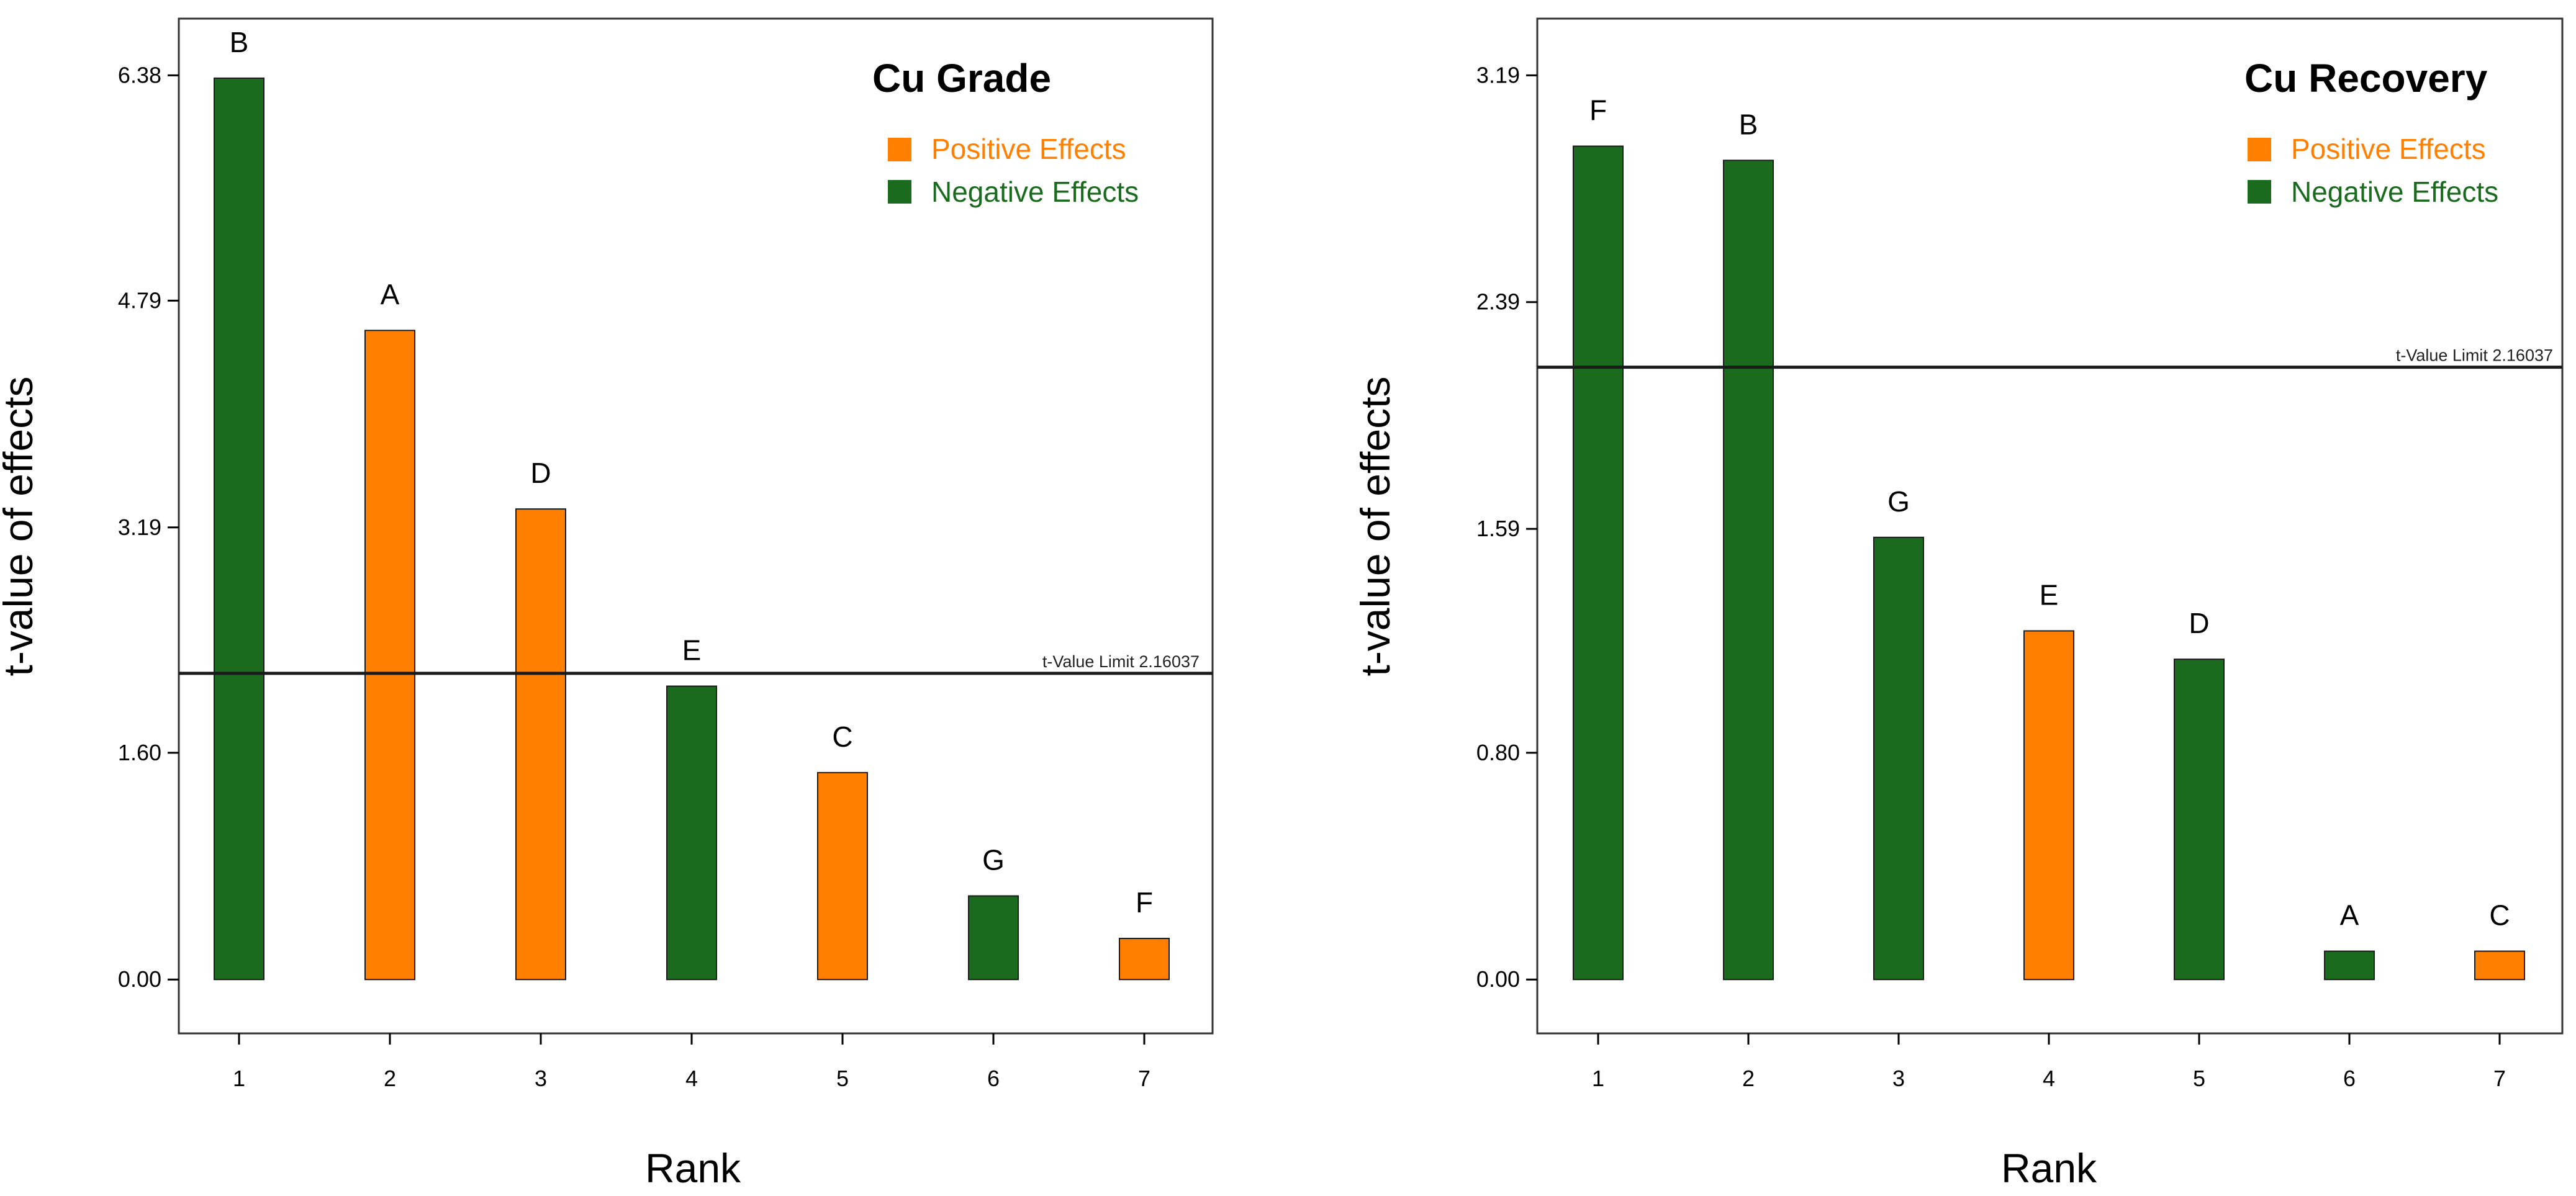 The width and height of the screenshot is (2576, 1196). I want to click on y-tick-label: 1.59, so click(1498, 528).